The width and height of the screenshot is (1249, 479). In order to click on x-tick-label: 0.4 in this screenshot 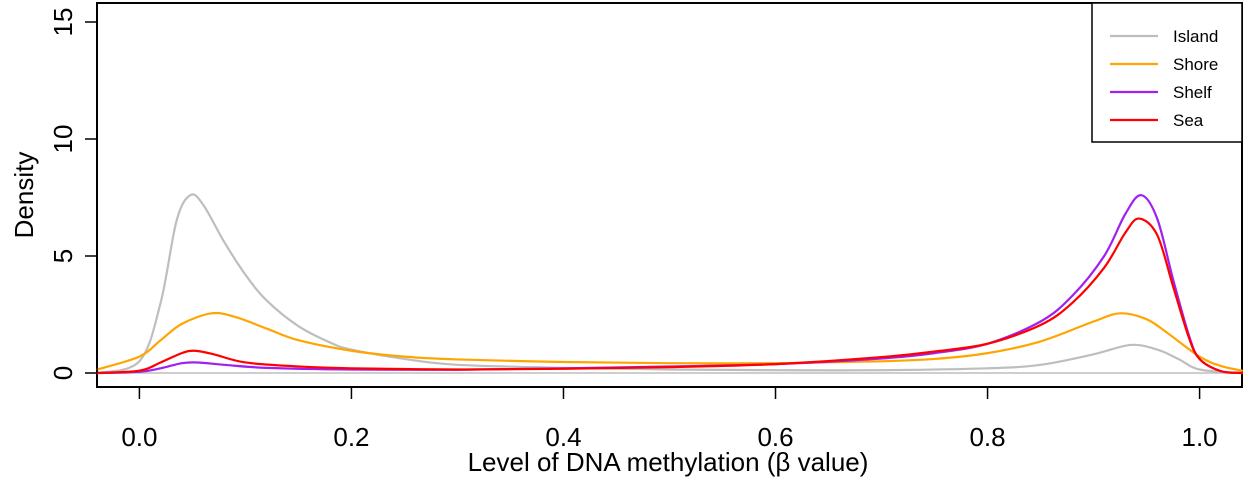, I will do `click(563, 437)`.